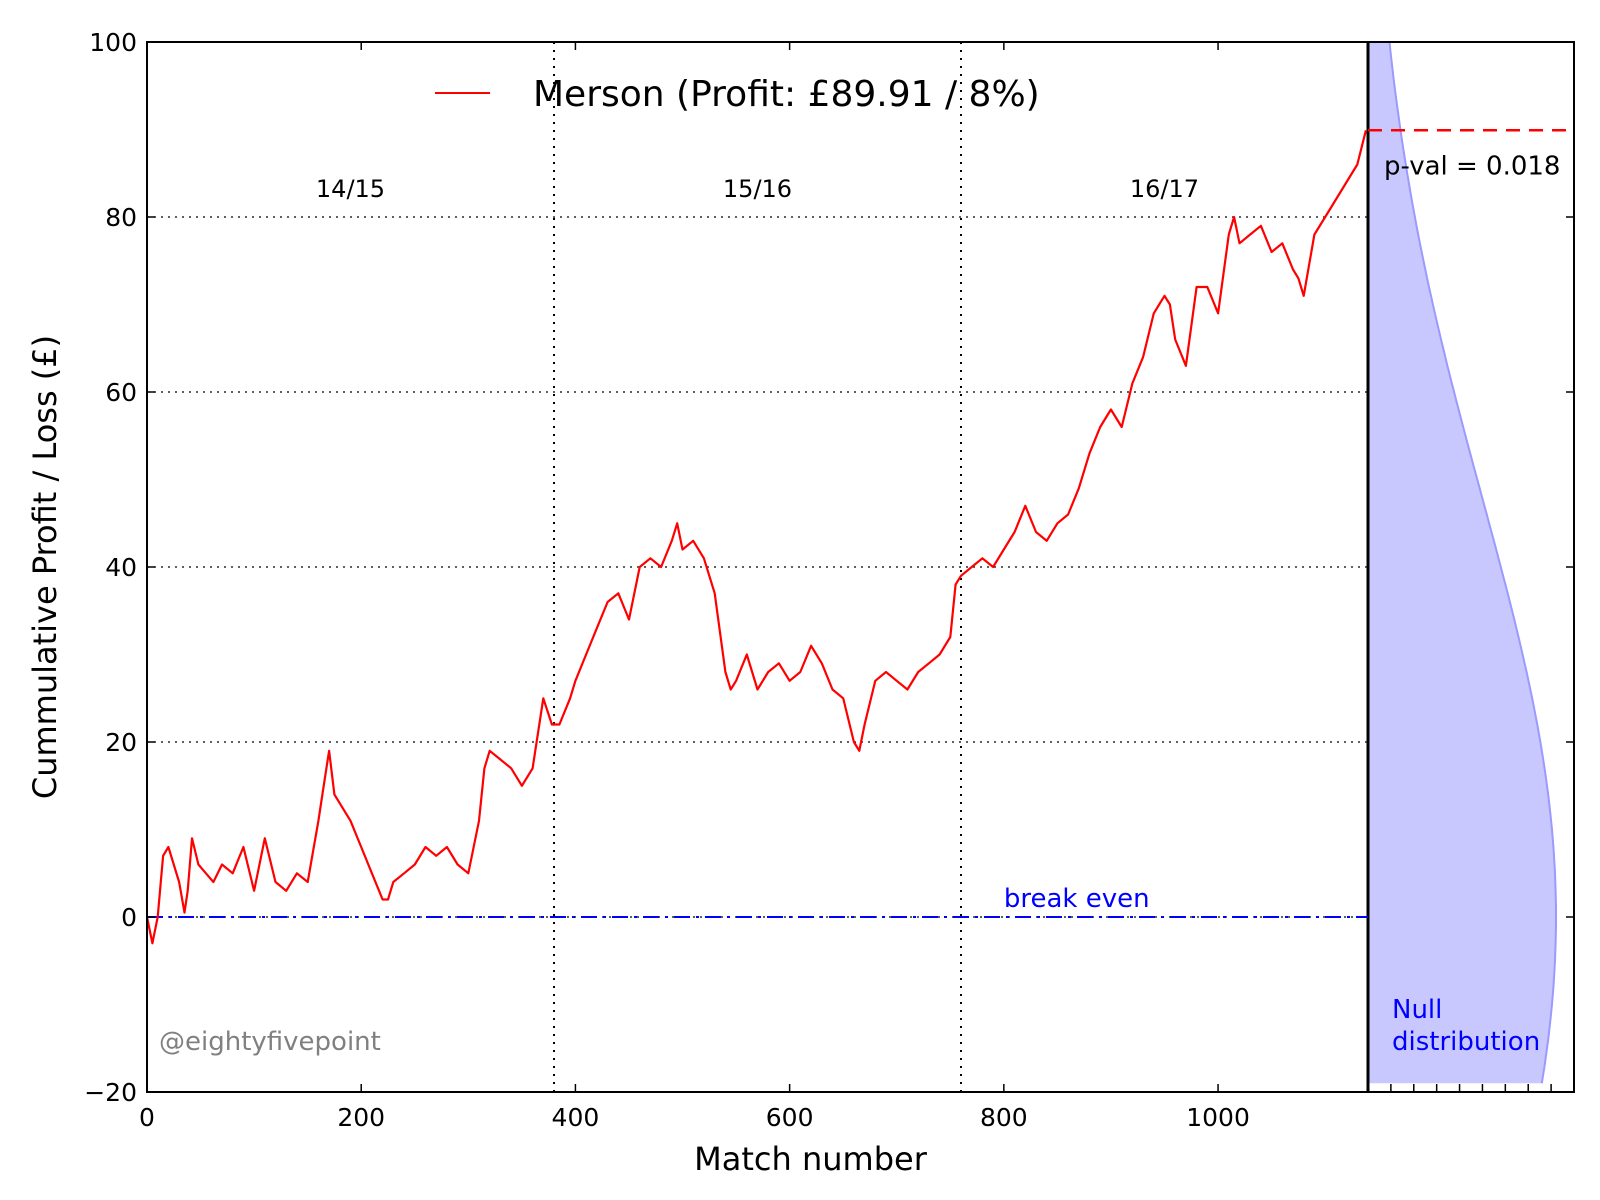 This screenshot has height=1200, width=1600. Describe the element at coordinates (790, 1117) in the screenshot. I see `x-tick-label-600: 600` at that location.